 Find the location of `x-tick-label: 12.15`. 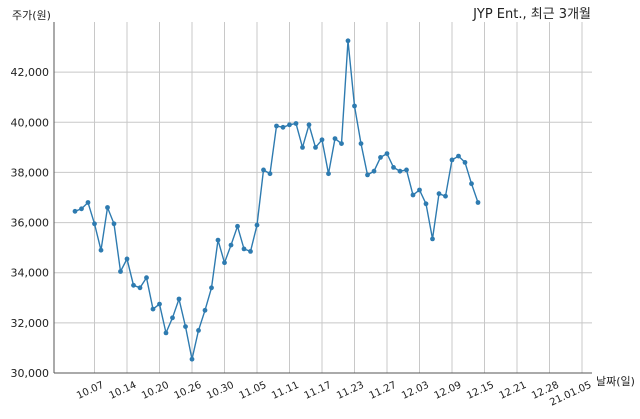

x-tick-label: 12.15 is located at coordinates (480, 391).